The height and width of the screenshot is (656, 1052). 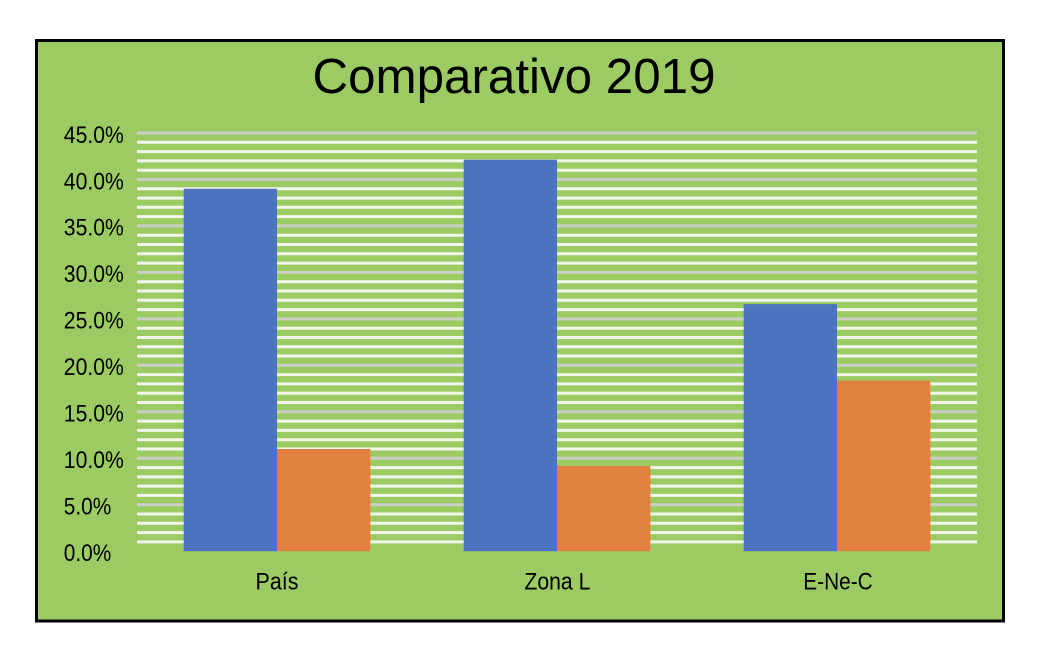 What do you see at coordinates (94, 460) in the screenshot?
I see `svg-text: 10.0%` at bounding box center [94, 460].